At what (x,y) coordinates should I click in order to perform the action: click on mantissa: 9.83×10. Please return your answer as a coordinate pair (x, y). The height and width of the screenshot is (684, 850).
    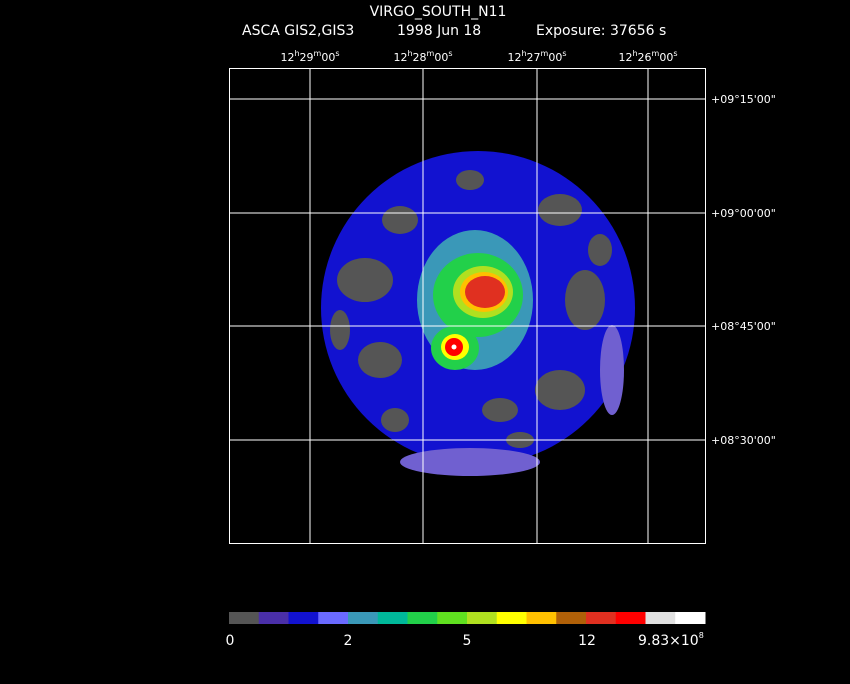
    Looking at the image, I should click on (668, 641).